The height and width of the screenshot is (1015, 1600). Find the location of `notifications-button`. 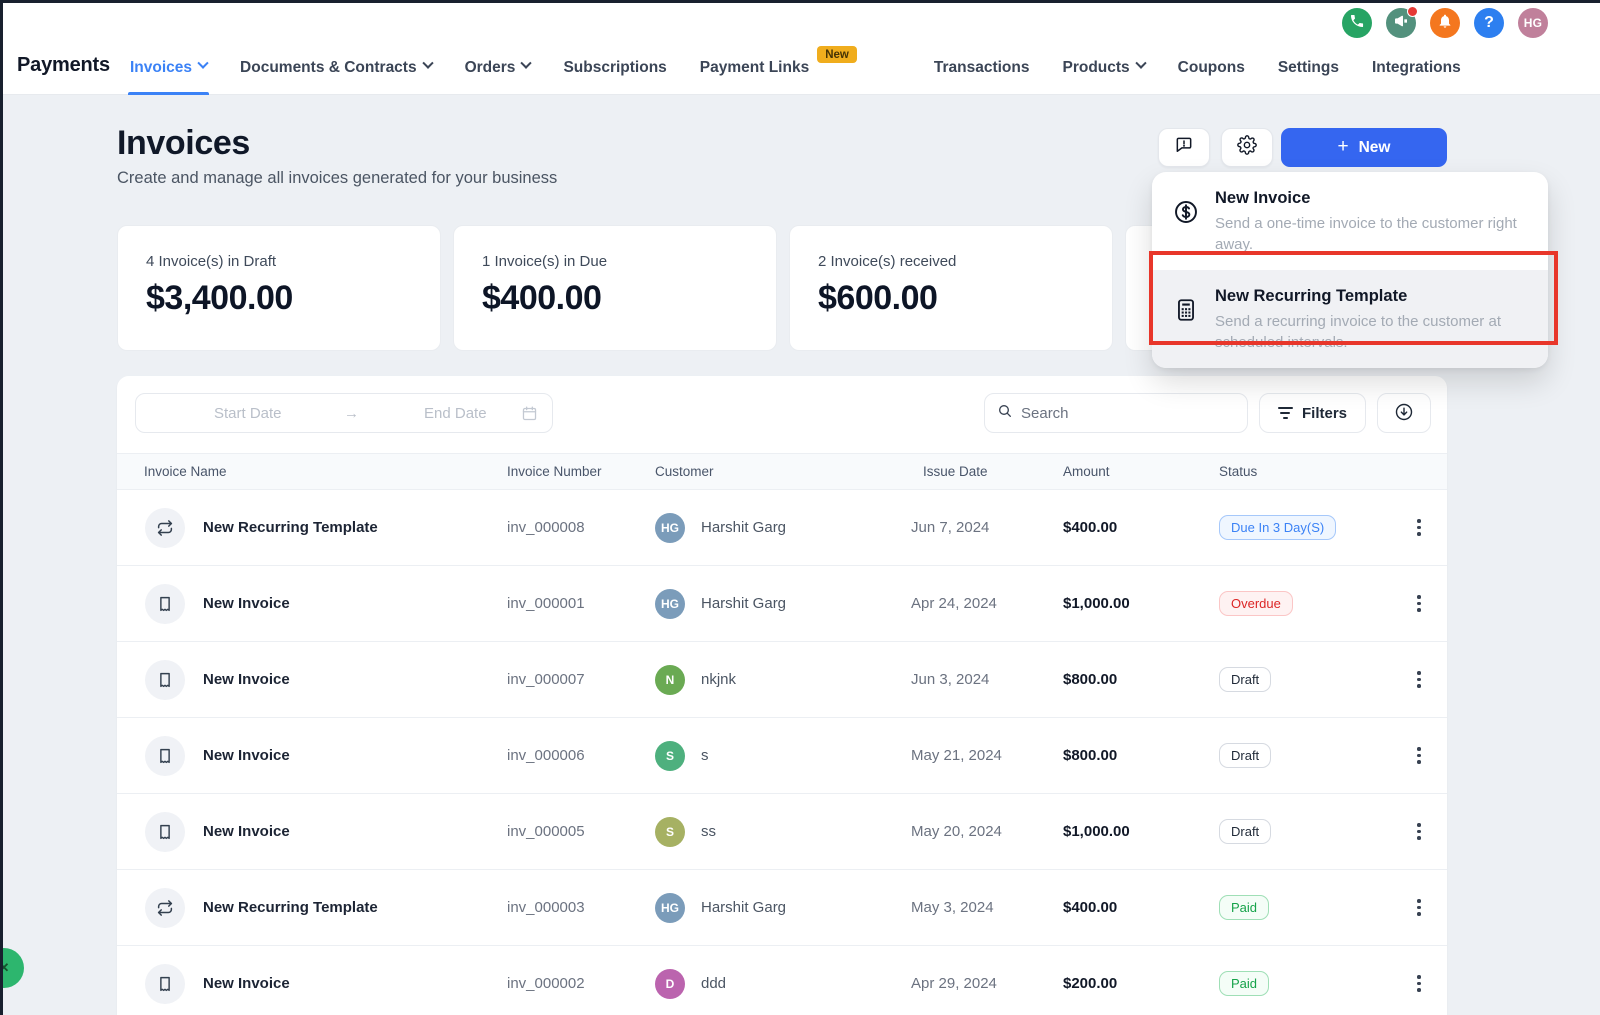

notifications-button is located at coordinates (1445, 23).